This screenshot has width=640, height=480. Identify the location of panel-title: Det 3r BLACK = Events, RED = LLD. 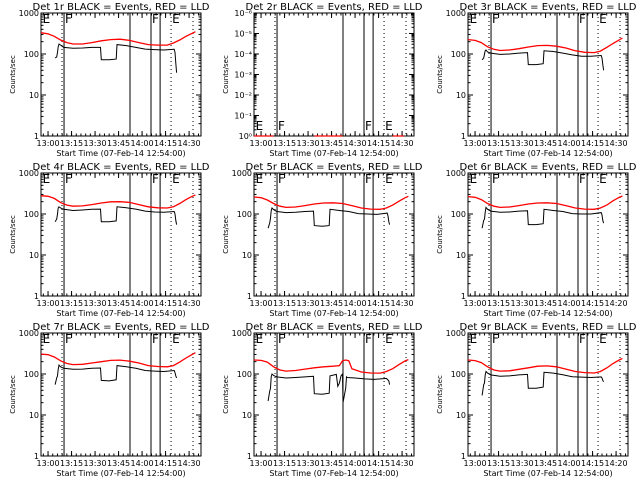
(548, 7).